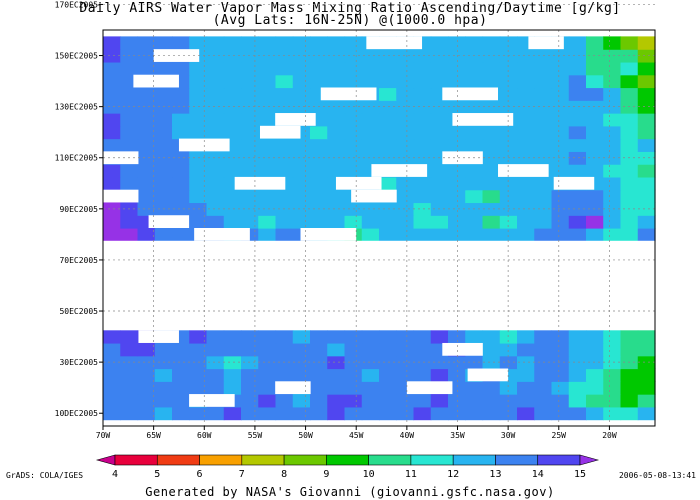 The height and width of the screenshot is (500, 700). Describe the element at coordinates (77, 413) in the screenshot. I see `y-tick-label: 10DEC2005` at that location.